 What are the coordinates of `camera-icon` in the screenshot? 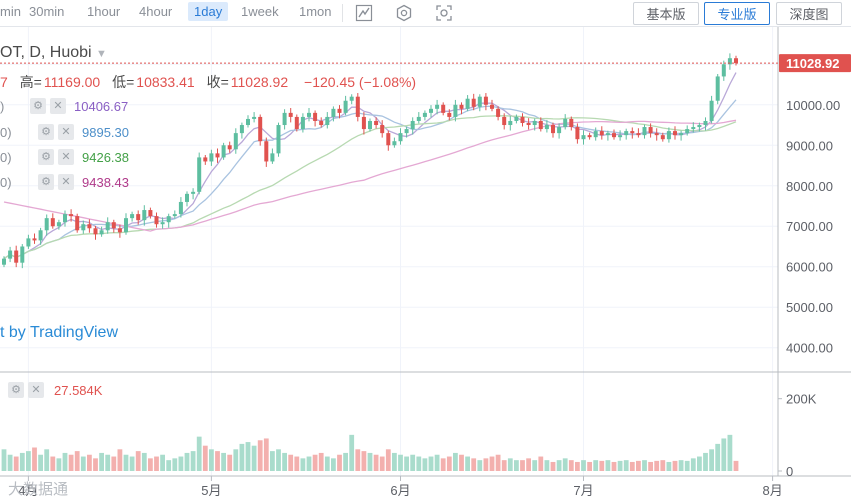 It's located at (444, 13).